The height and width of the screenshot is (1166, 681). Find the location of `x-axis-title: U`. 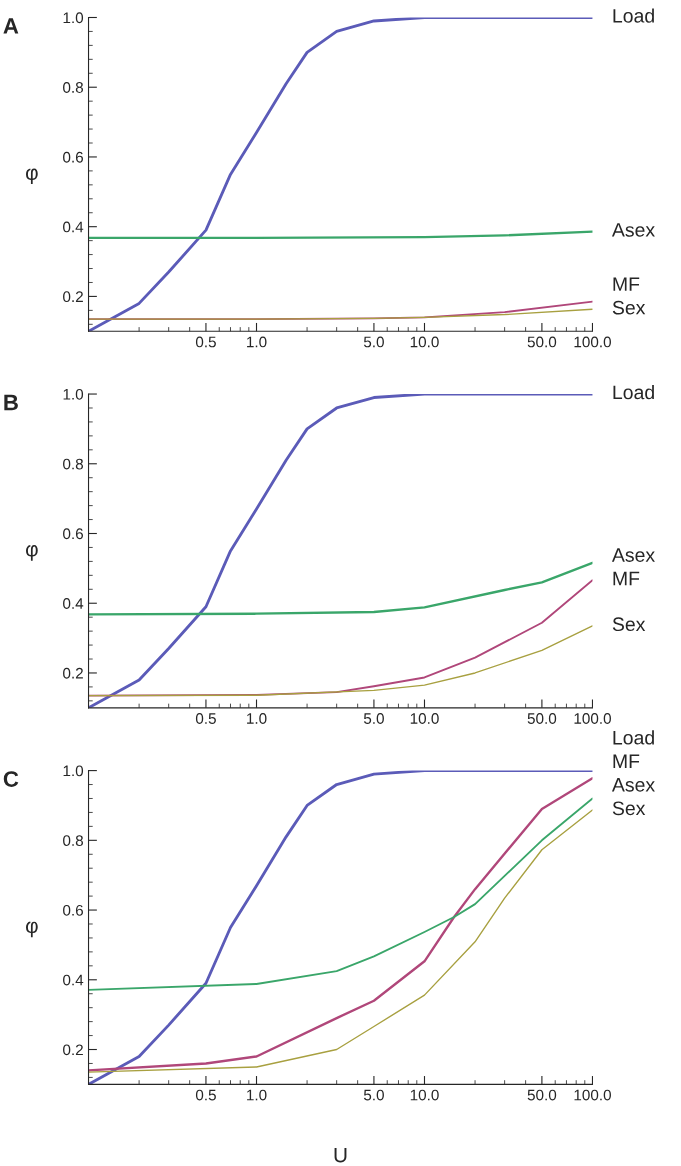

x-axis-title: U is located at coordinates (340, 1155).